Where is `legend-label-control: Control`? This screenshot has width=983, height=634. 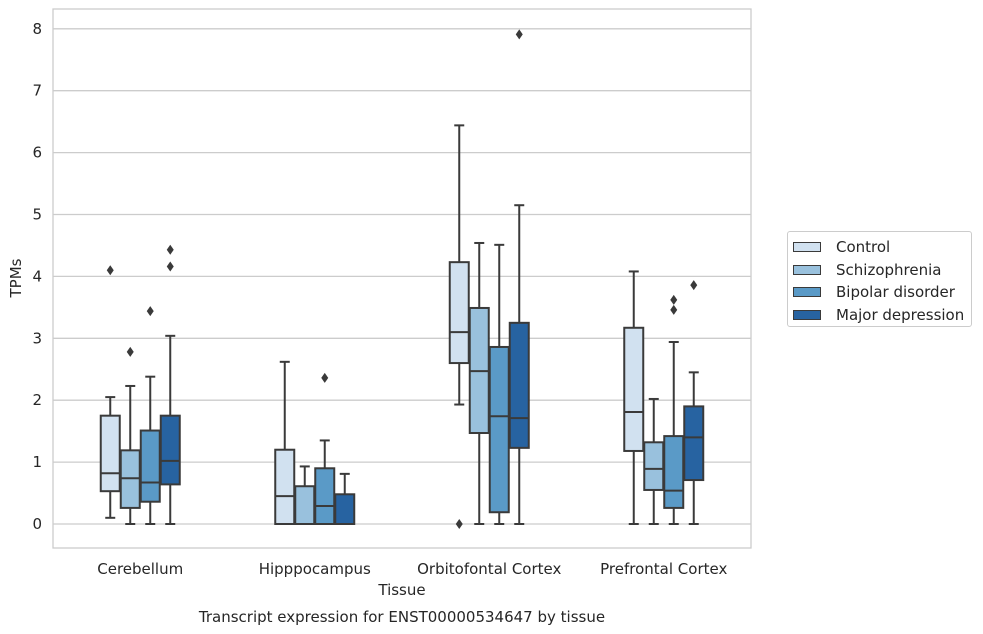
legend-label-control: Control is located at coordinates (863, 247).